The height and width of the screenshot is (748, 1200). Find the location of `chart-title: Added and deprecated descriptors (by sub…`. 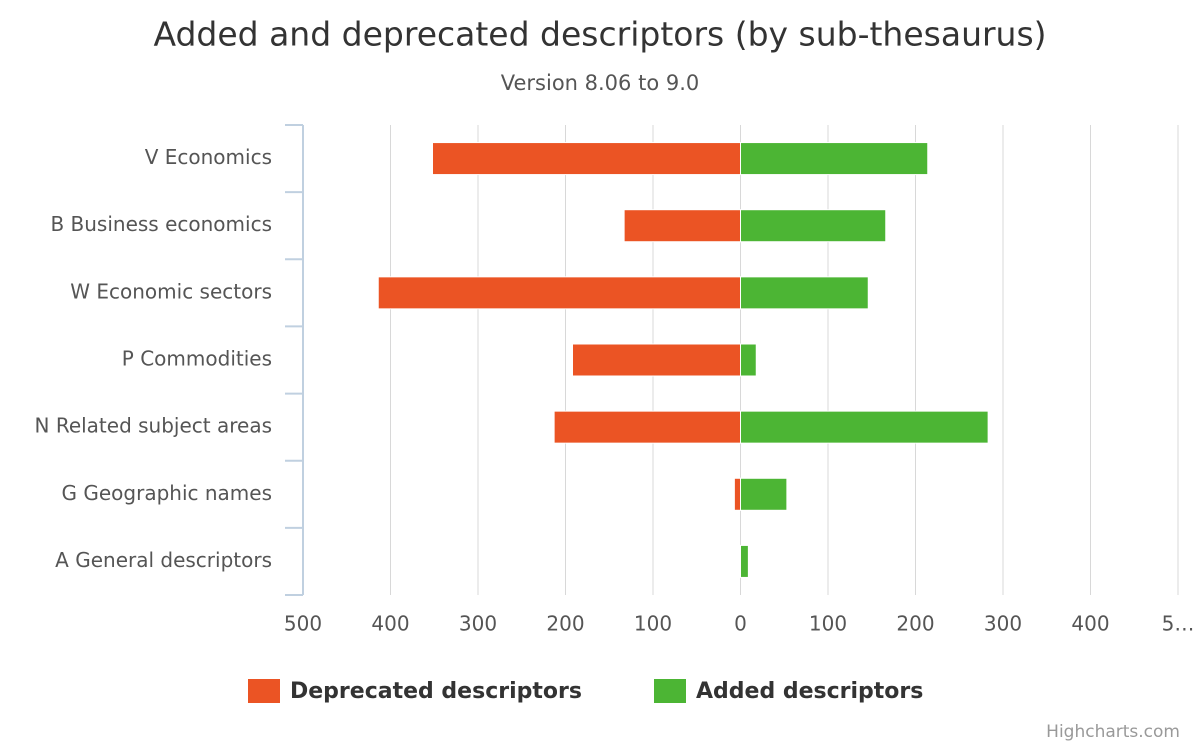

chart-title: Added and deprecated descriptors (by sub… is located at coordinates (599, 34).